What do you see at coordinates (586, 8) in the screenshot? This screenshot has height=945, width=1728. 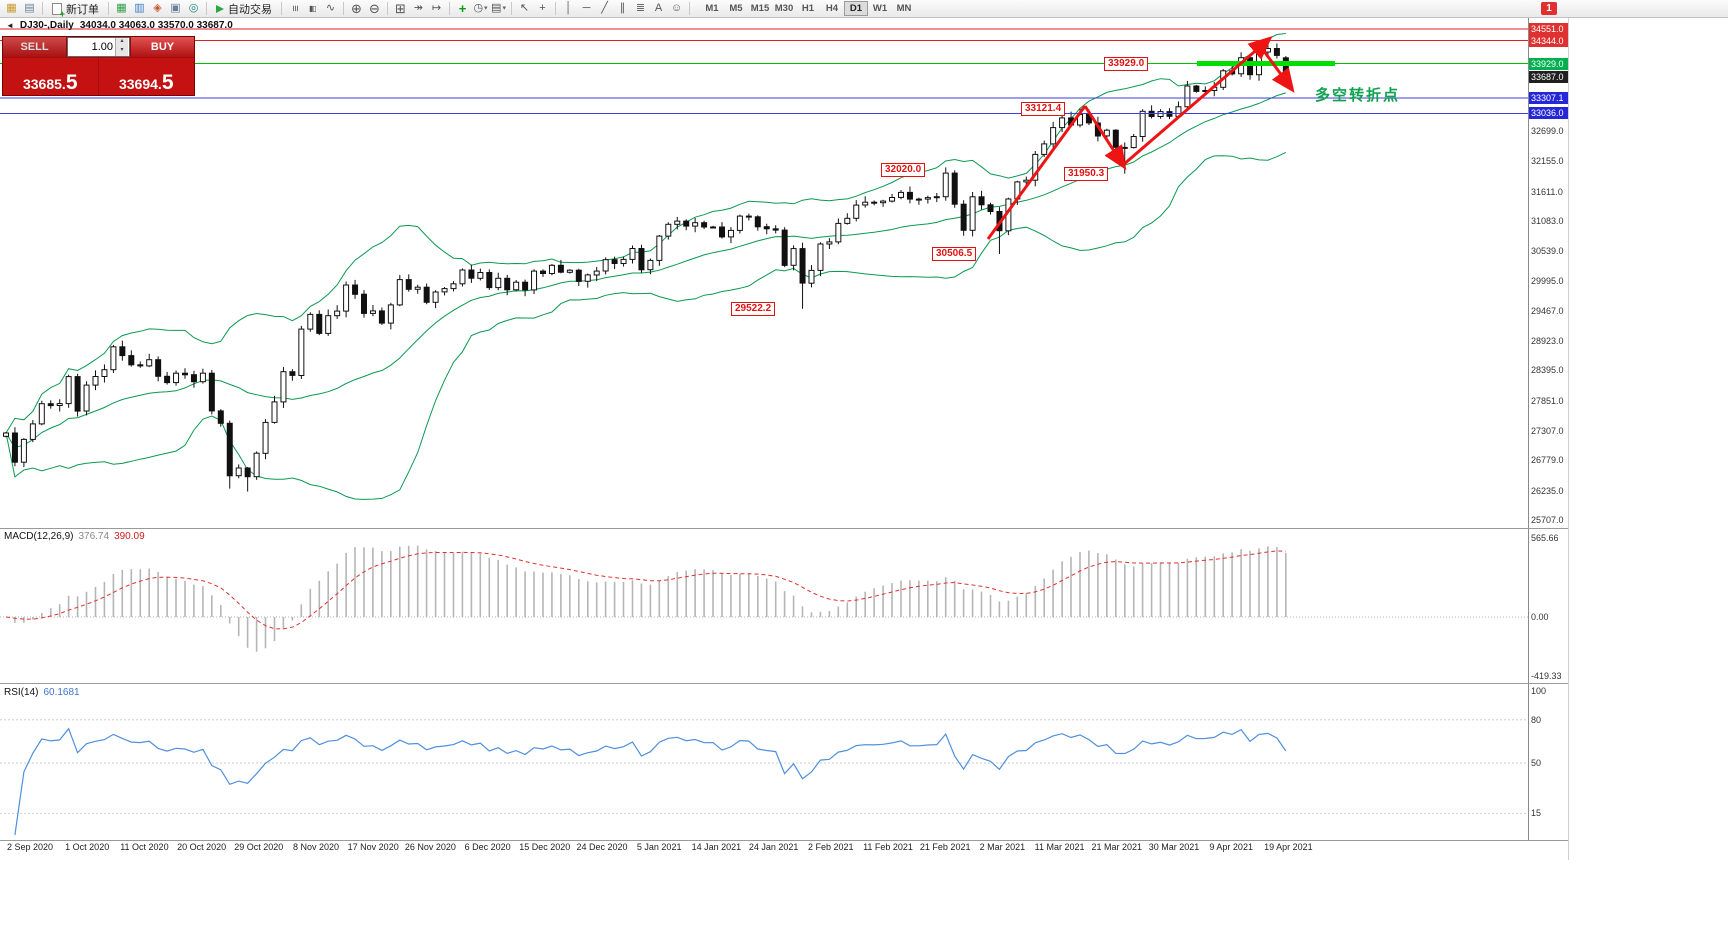 I see `horizontal-line-icon: ─` at bounding box center [586, 8].